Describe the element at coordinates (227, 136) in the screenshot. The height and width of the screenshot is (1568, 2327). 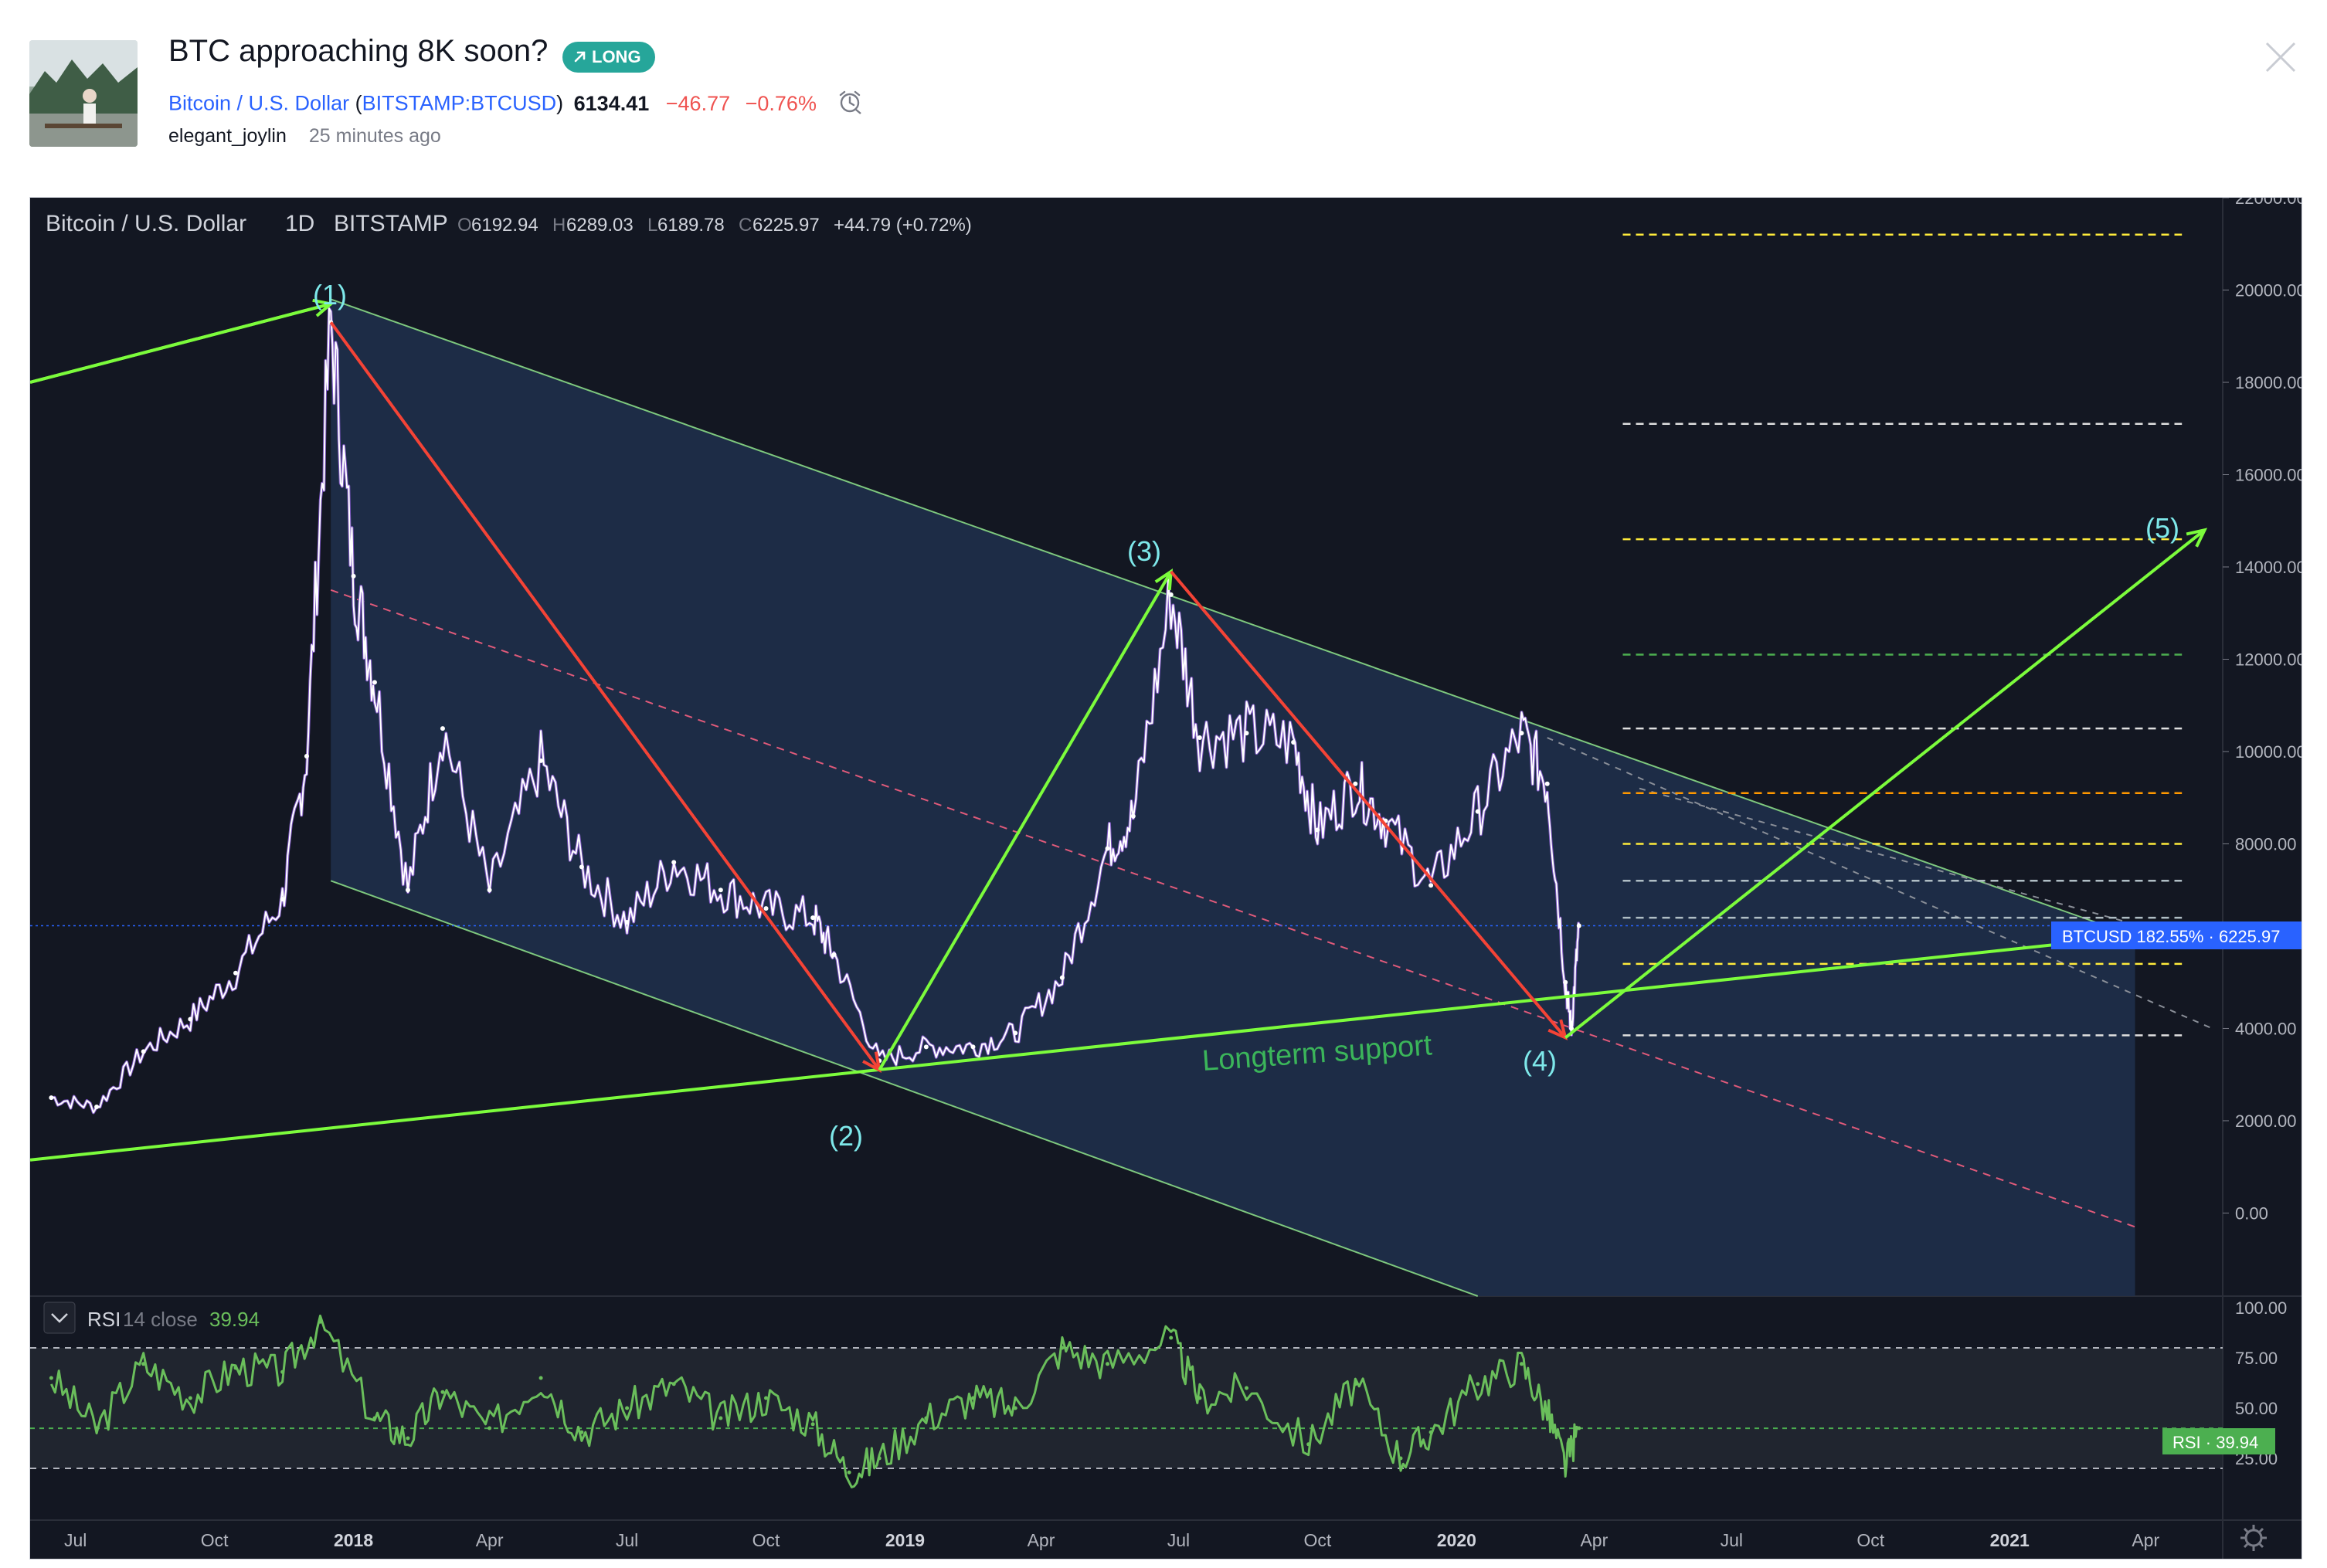
I see `author-name: elegant_joylin` at that location.